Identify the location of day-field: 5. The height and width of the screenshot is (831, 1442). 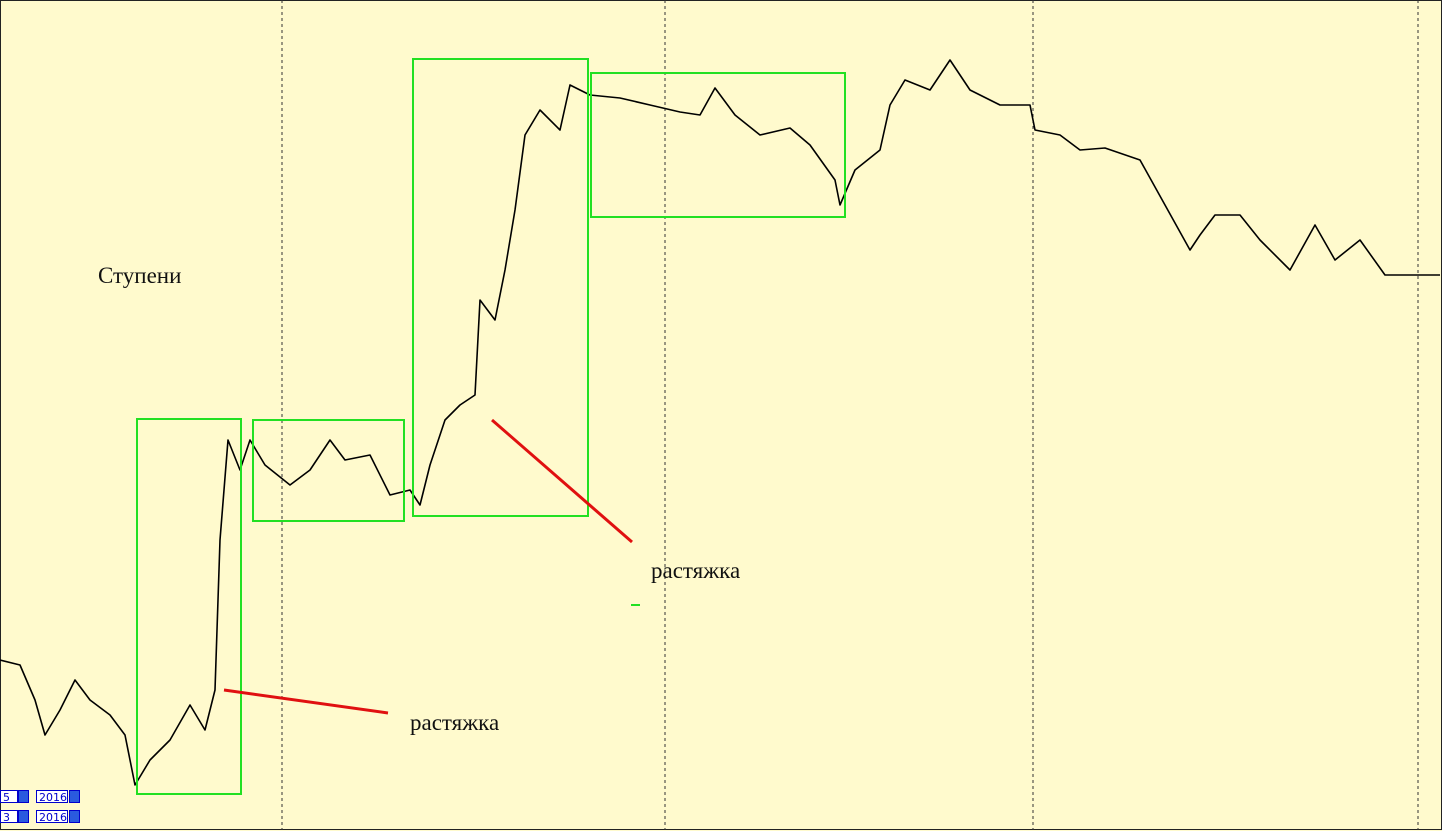
(9, 797).